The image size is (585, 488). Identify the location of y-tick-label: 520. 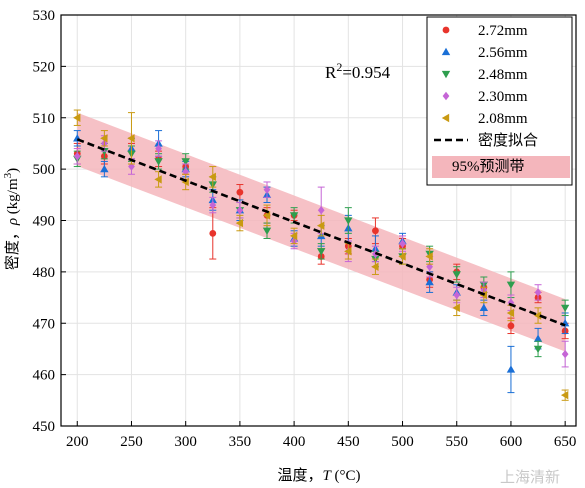
(44, 67).